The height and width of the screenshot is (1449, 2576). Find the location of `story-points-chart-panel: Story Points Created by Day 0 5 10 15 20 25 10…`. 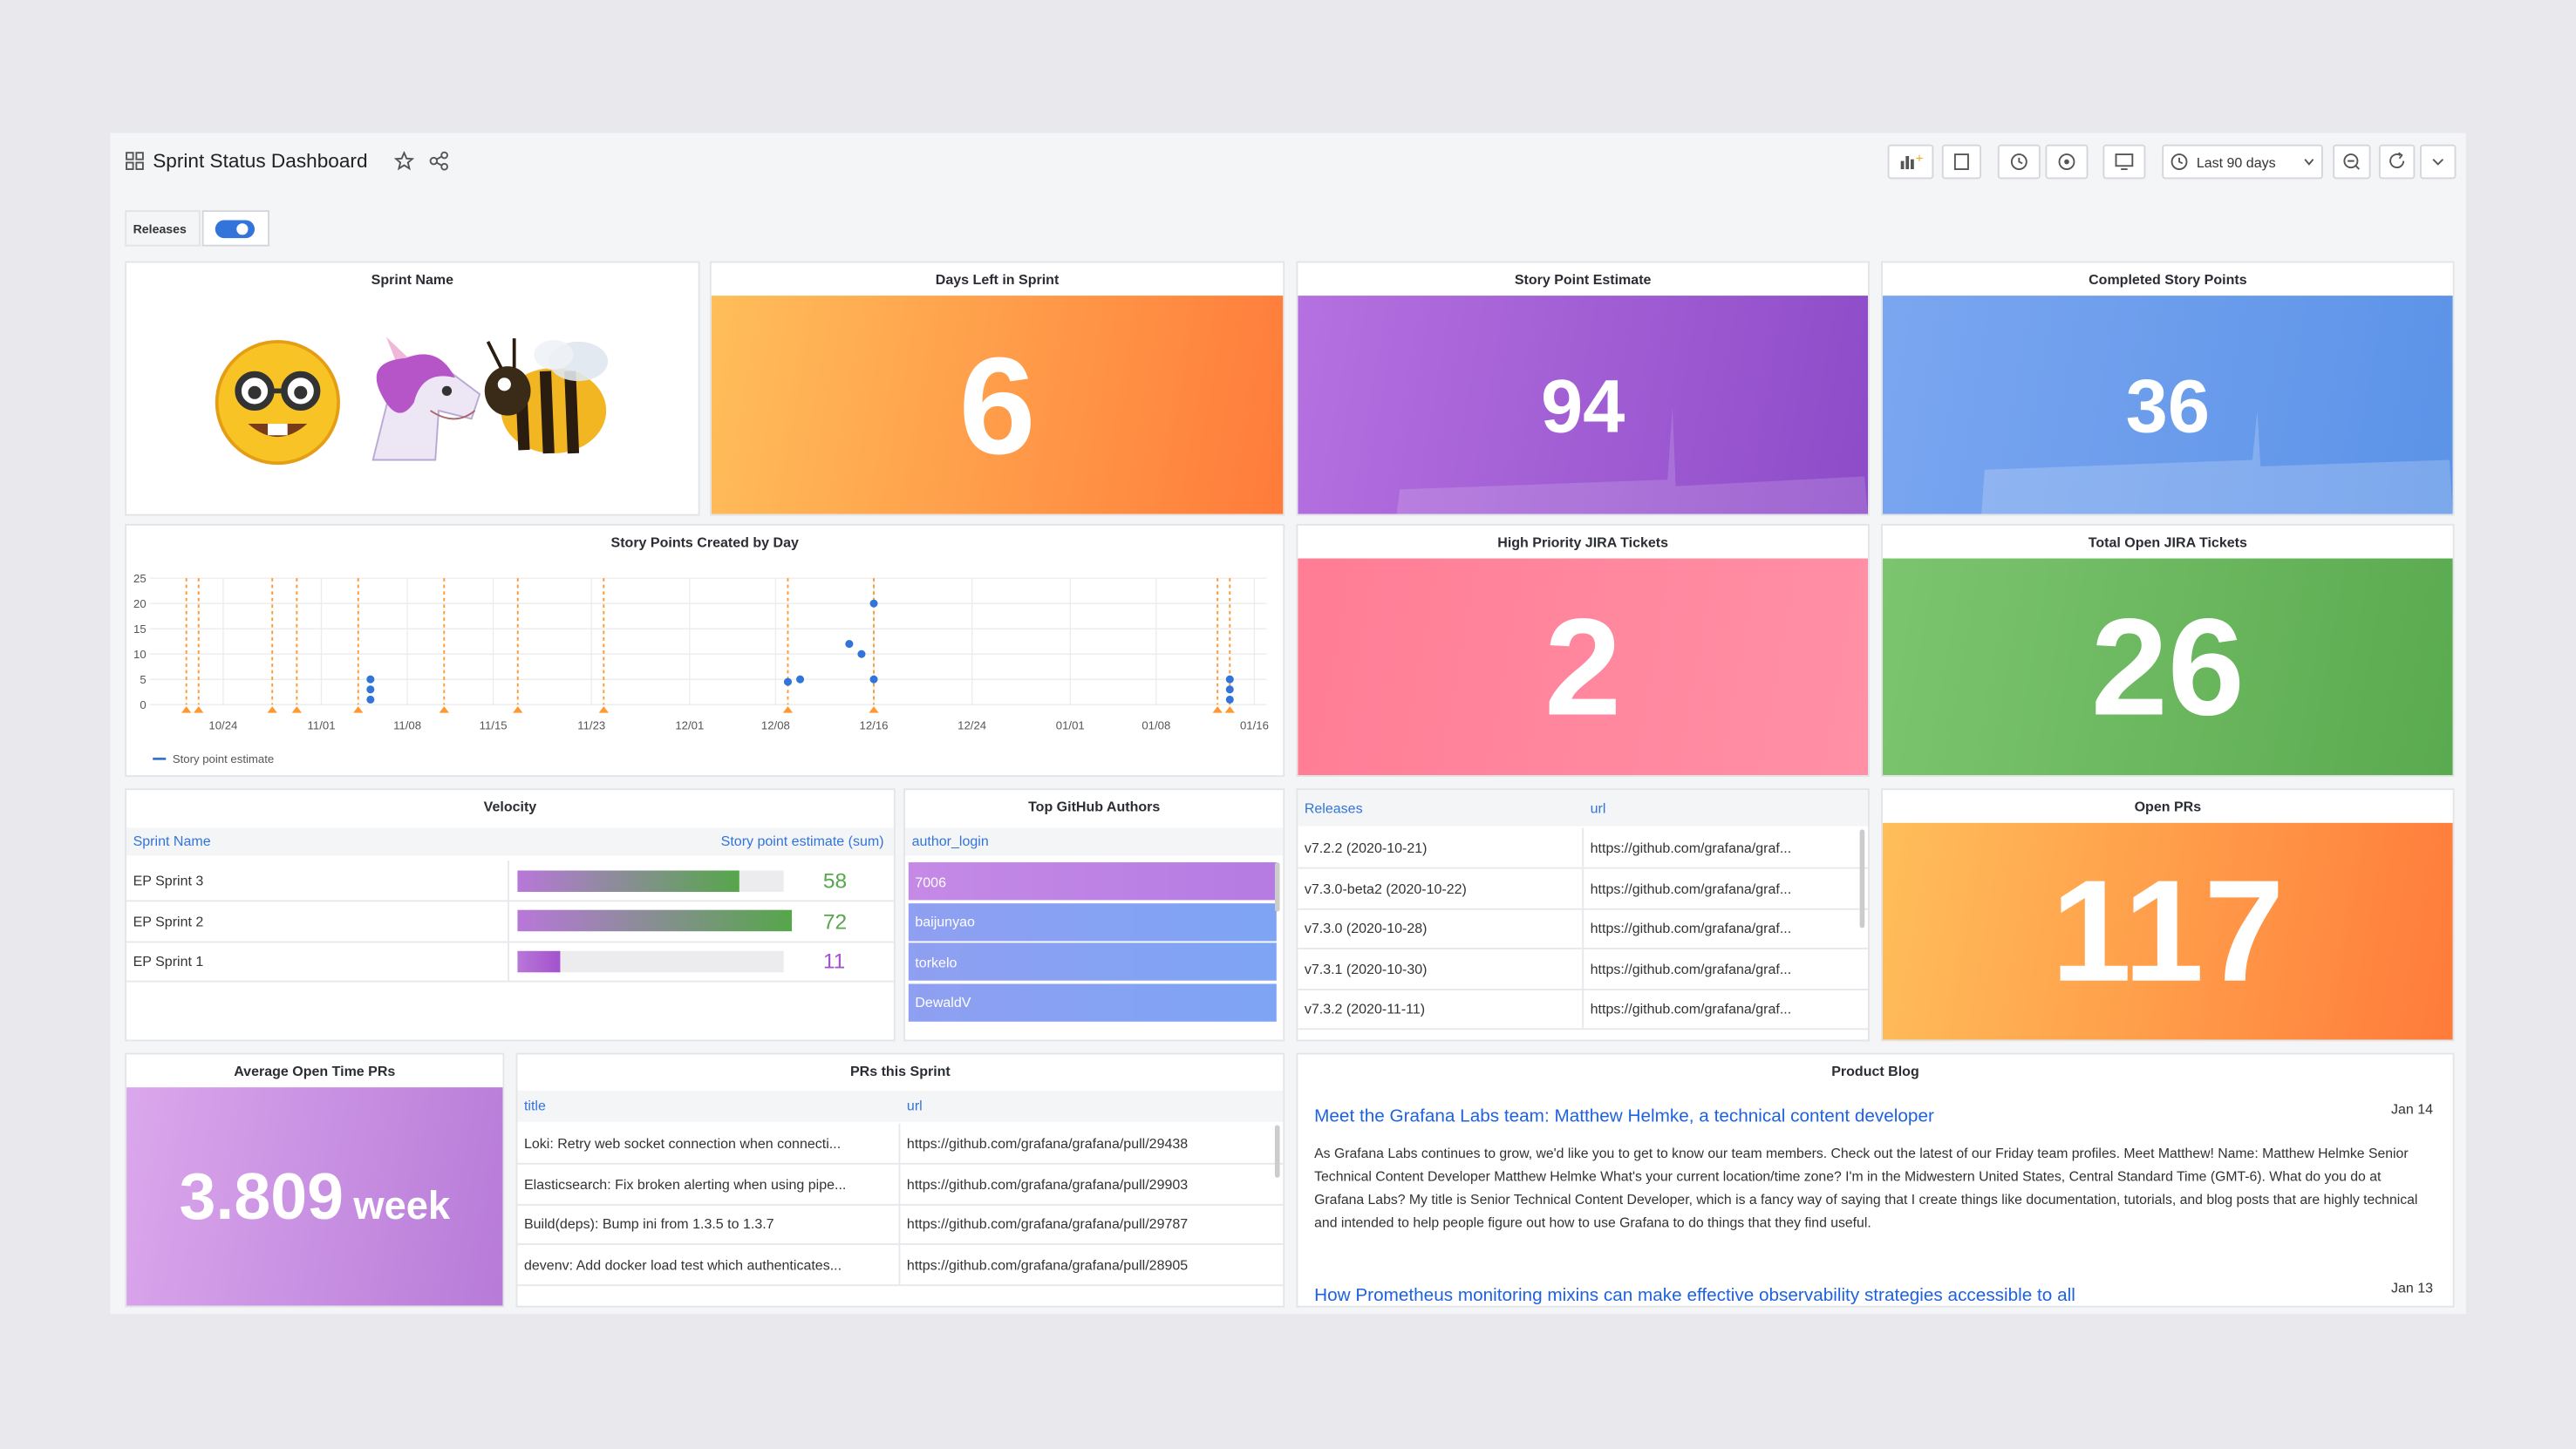

story-points-chart-panel: Story Points Created by Day 0 5 10 15 20 25 10… is located at coordinates (705, 650).